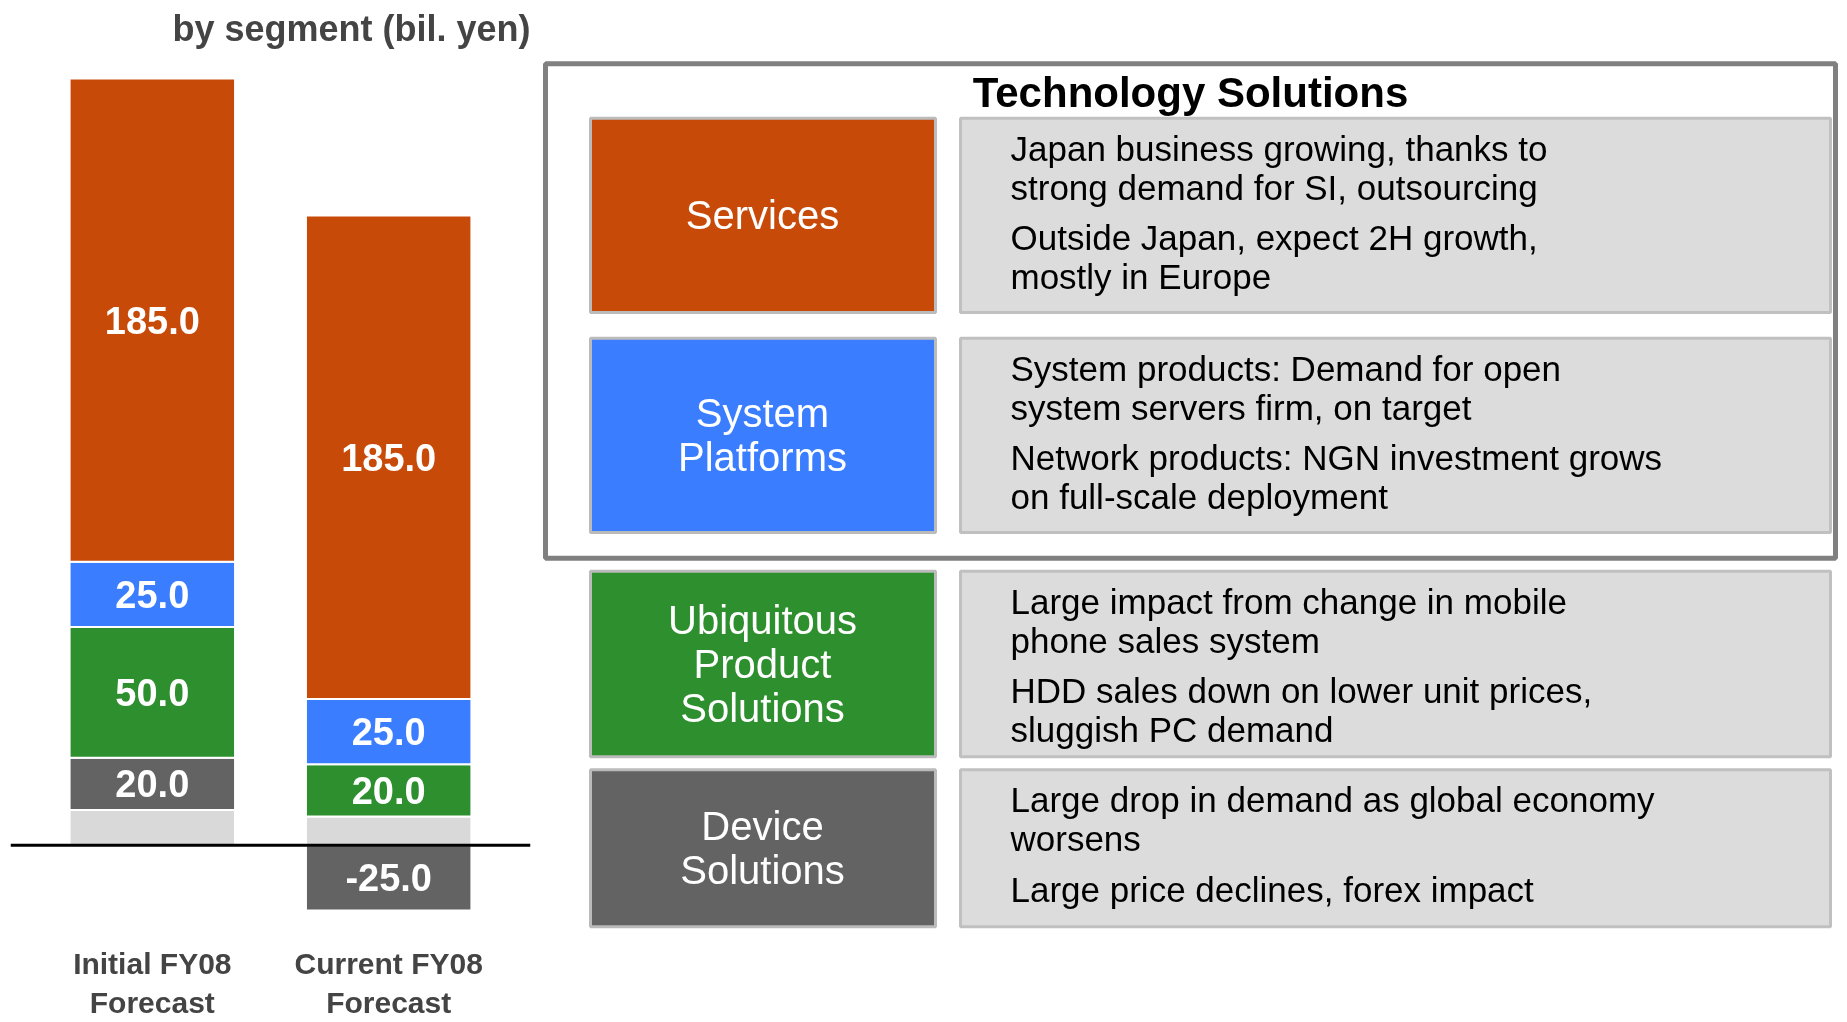  What do you see at coordinates (762, 435) in the screenshot?
I see `text: System Platforms` at bounding box center [762, 435].